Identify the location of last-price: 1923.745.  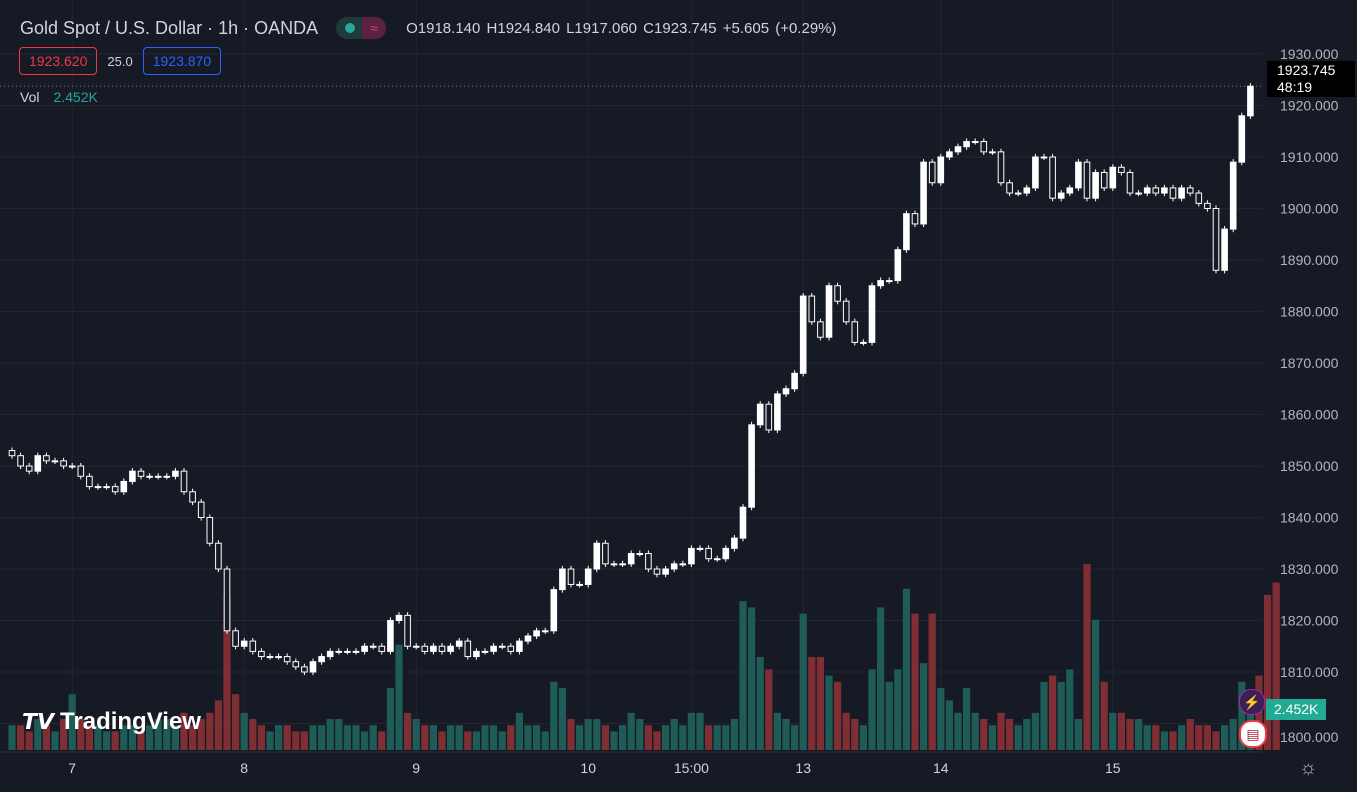
(1306, 70).